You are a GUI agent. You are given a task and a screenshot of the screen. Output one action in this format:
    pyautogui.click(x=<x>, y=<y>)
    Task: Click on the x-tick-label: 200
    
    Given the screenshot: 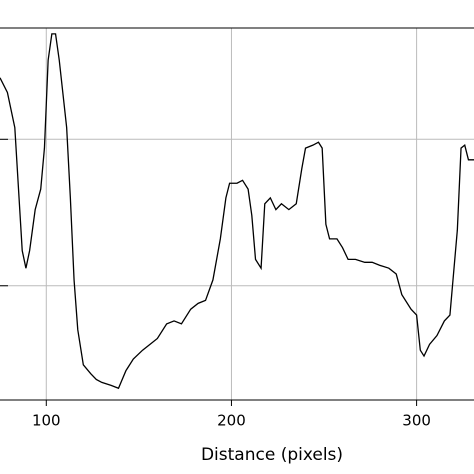 What is the action you would take?
    pyautogui.click(x=231, y=421)
    